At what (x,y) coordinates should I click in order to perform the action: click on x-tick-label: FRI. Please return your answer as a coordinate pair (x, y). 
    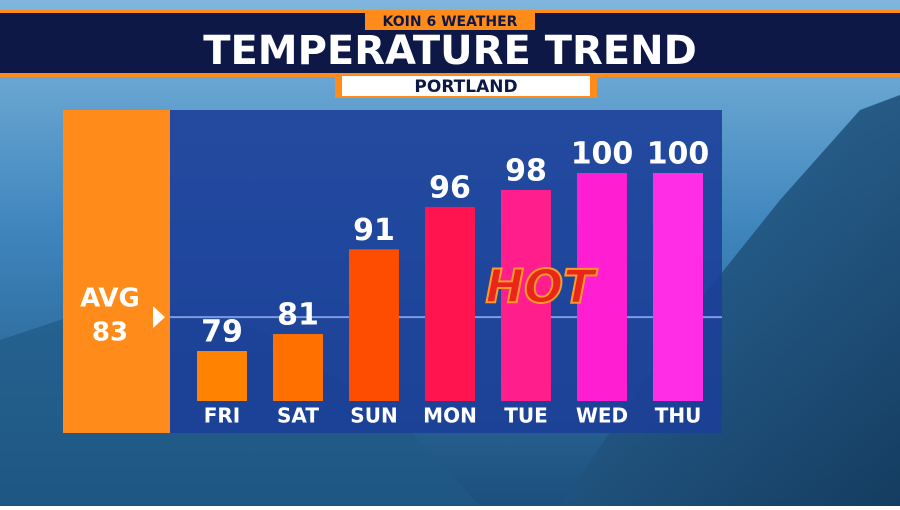
    Looking at the image, I should click on (222, 416).